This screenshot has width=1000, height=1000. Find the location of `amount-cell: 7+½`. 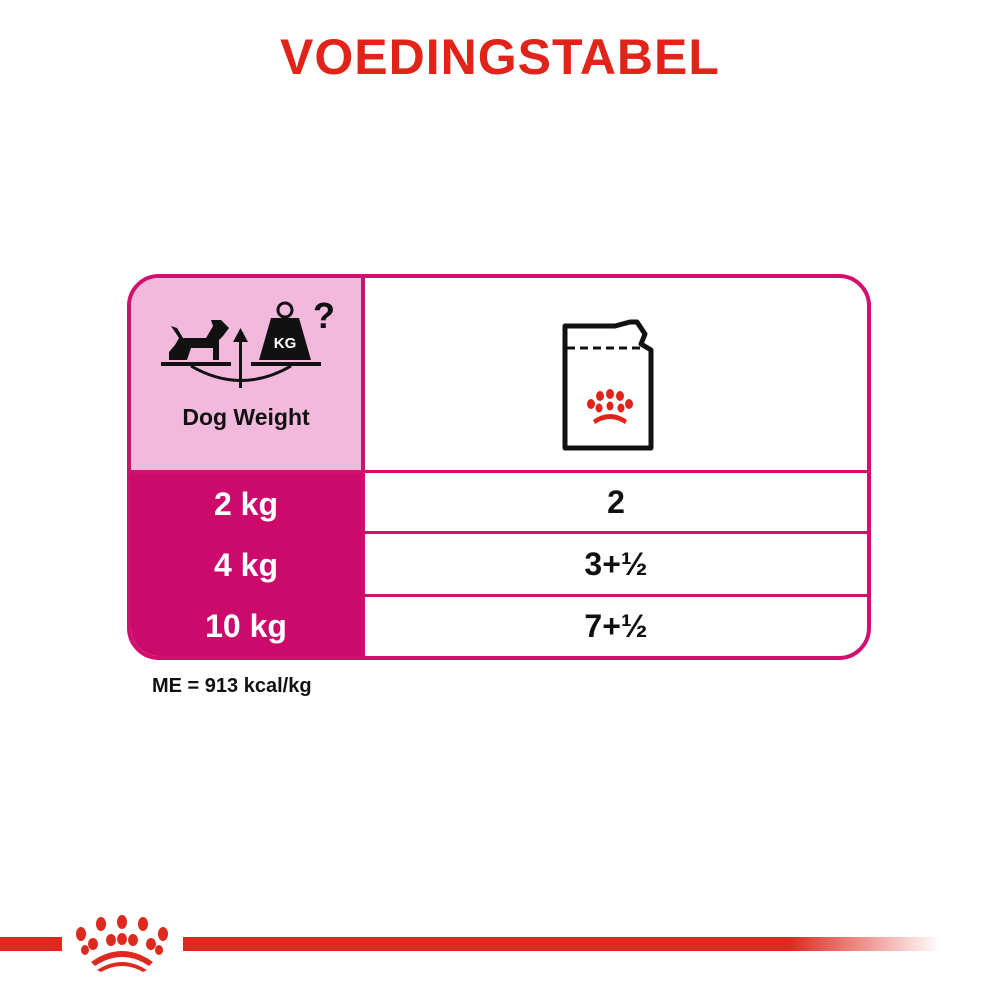

amount-cell: 7+½ is located at coordinates (616, 626).